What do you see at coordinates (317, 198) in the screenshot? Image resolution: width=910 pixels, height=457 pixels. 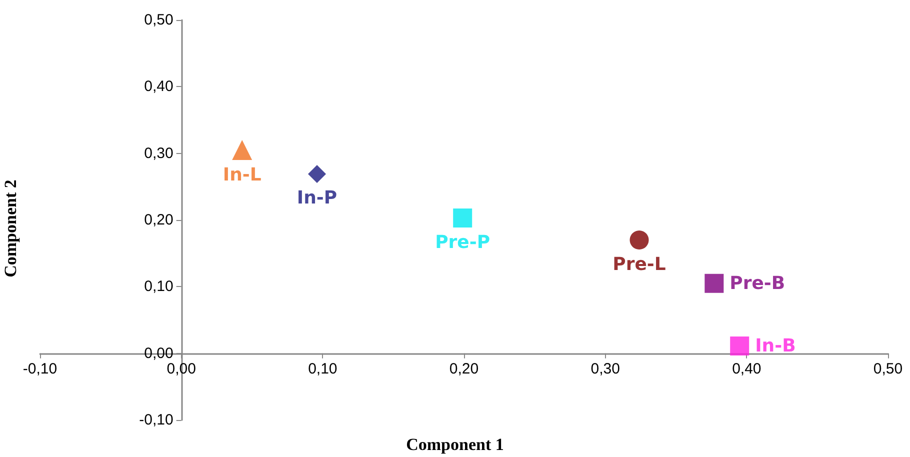 I see `series-label: In-P` at bounding box center [317, 198].